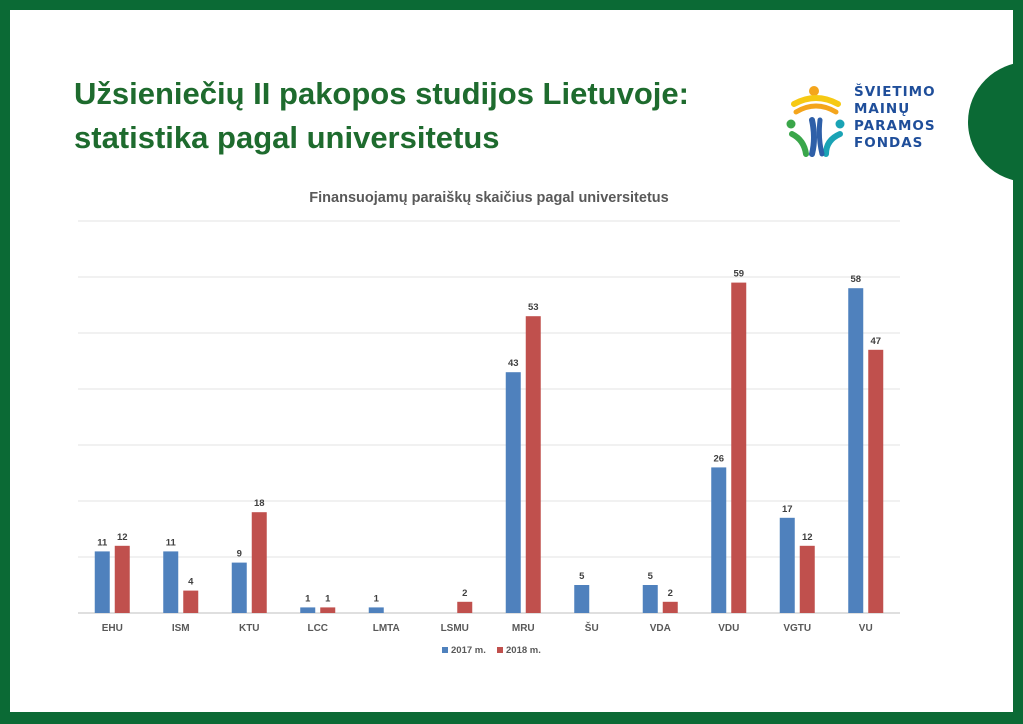 This screenshot has height=724, width=1023. I want to click on data-label: 9, so click(239, 554).